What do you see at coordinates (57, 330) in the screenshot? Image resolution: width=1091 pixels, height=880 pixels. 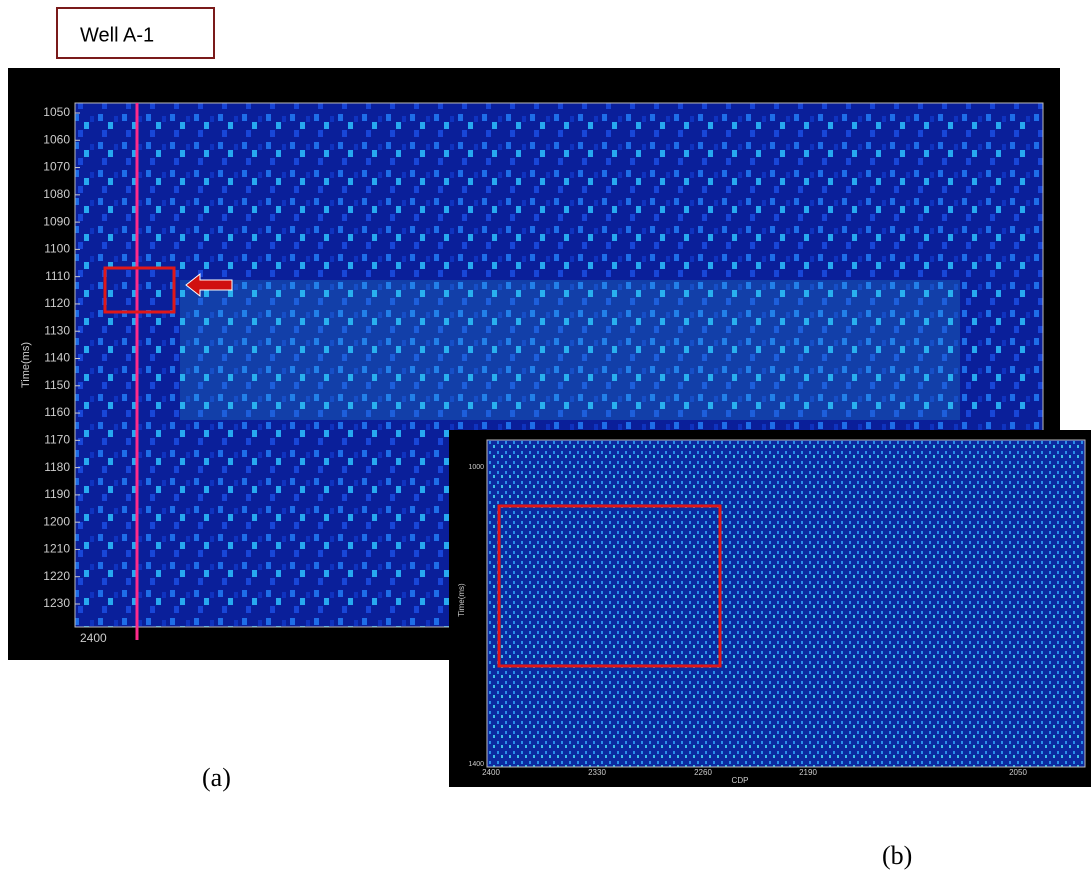 I see `y-tick-label: 1130` at bounding box center [57, 330].